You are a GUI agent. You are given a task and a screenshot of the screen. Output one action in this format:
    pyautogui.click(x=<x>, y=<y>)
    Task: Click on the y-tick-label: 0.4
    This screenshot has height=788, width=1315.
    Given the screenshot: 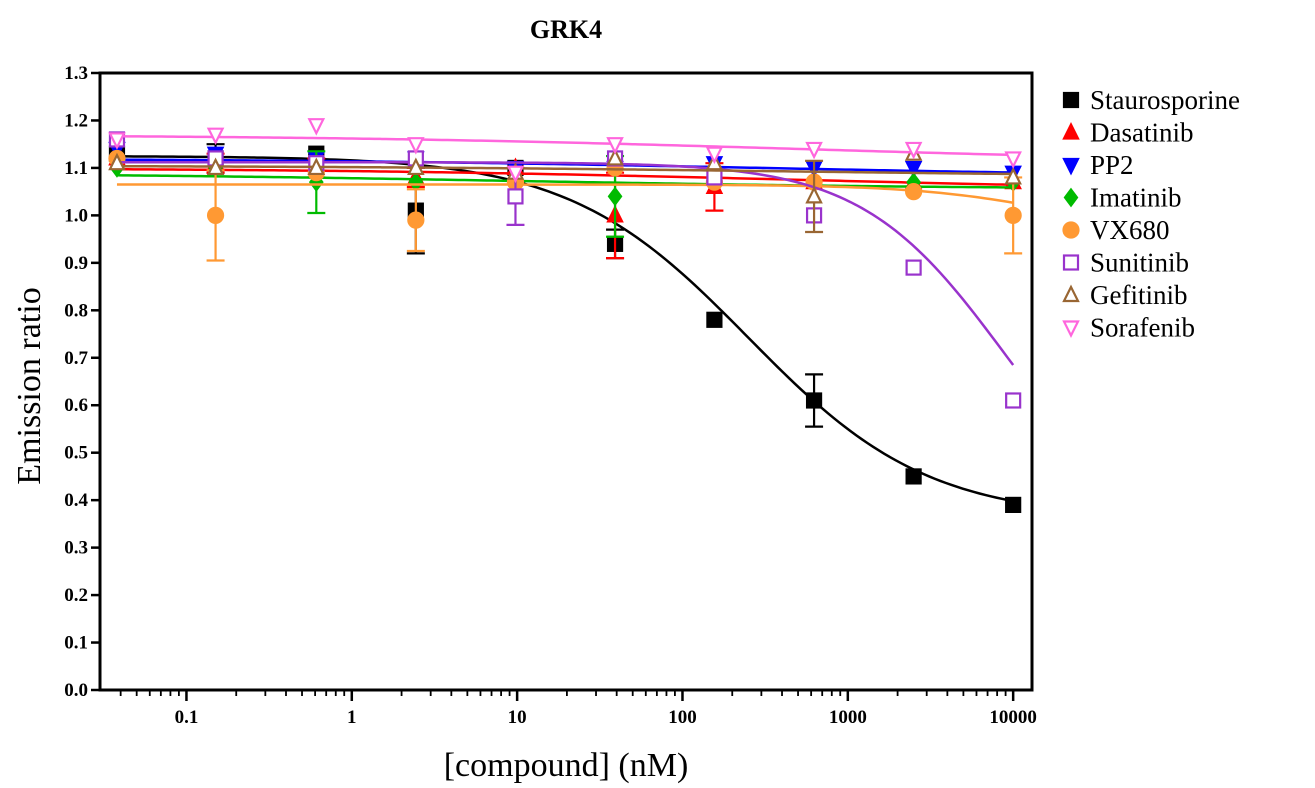 What is the action you would take?
    pyautogui.click(x=76, y=500)
    